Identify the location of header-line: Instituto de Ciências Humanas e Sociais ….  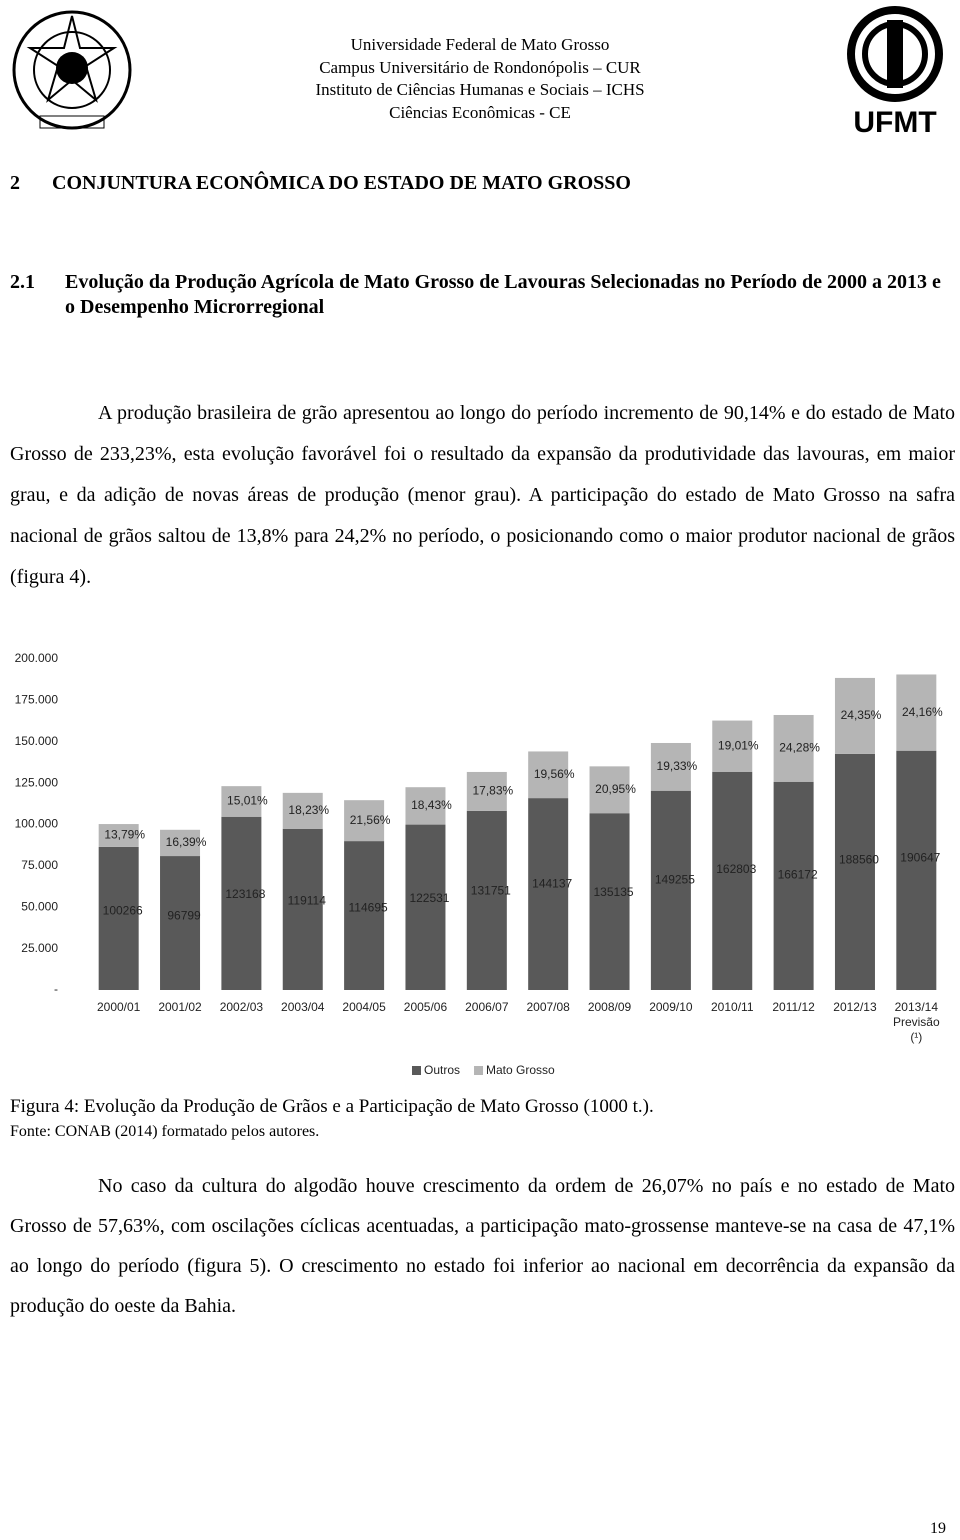
(480, 89).